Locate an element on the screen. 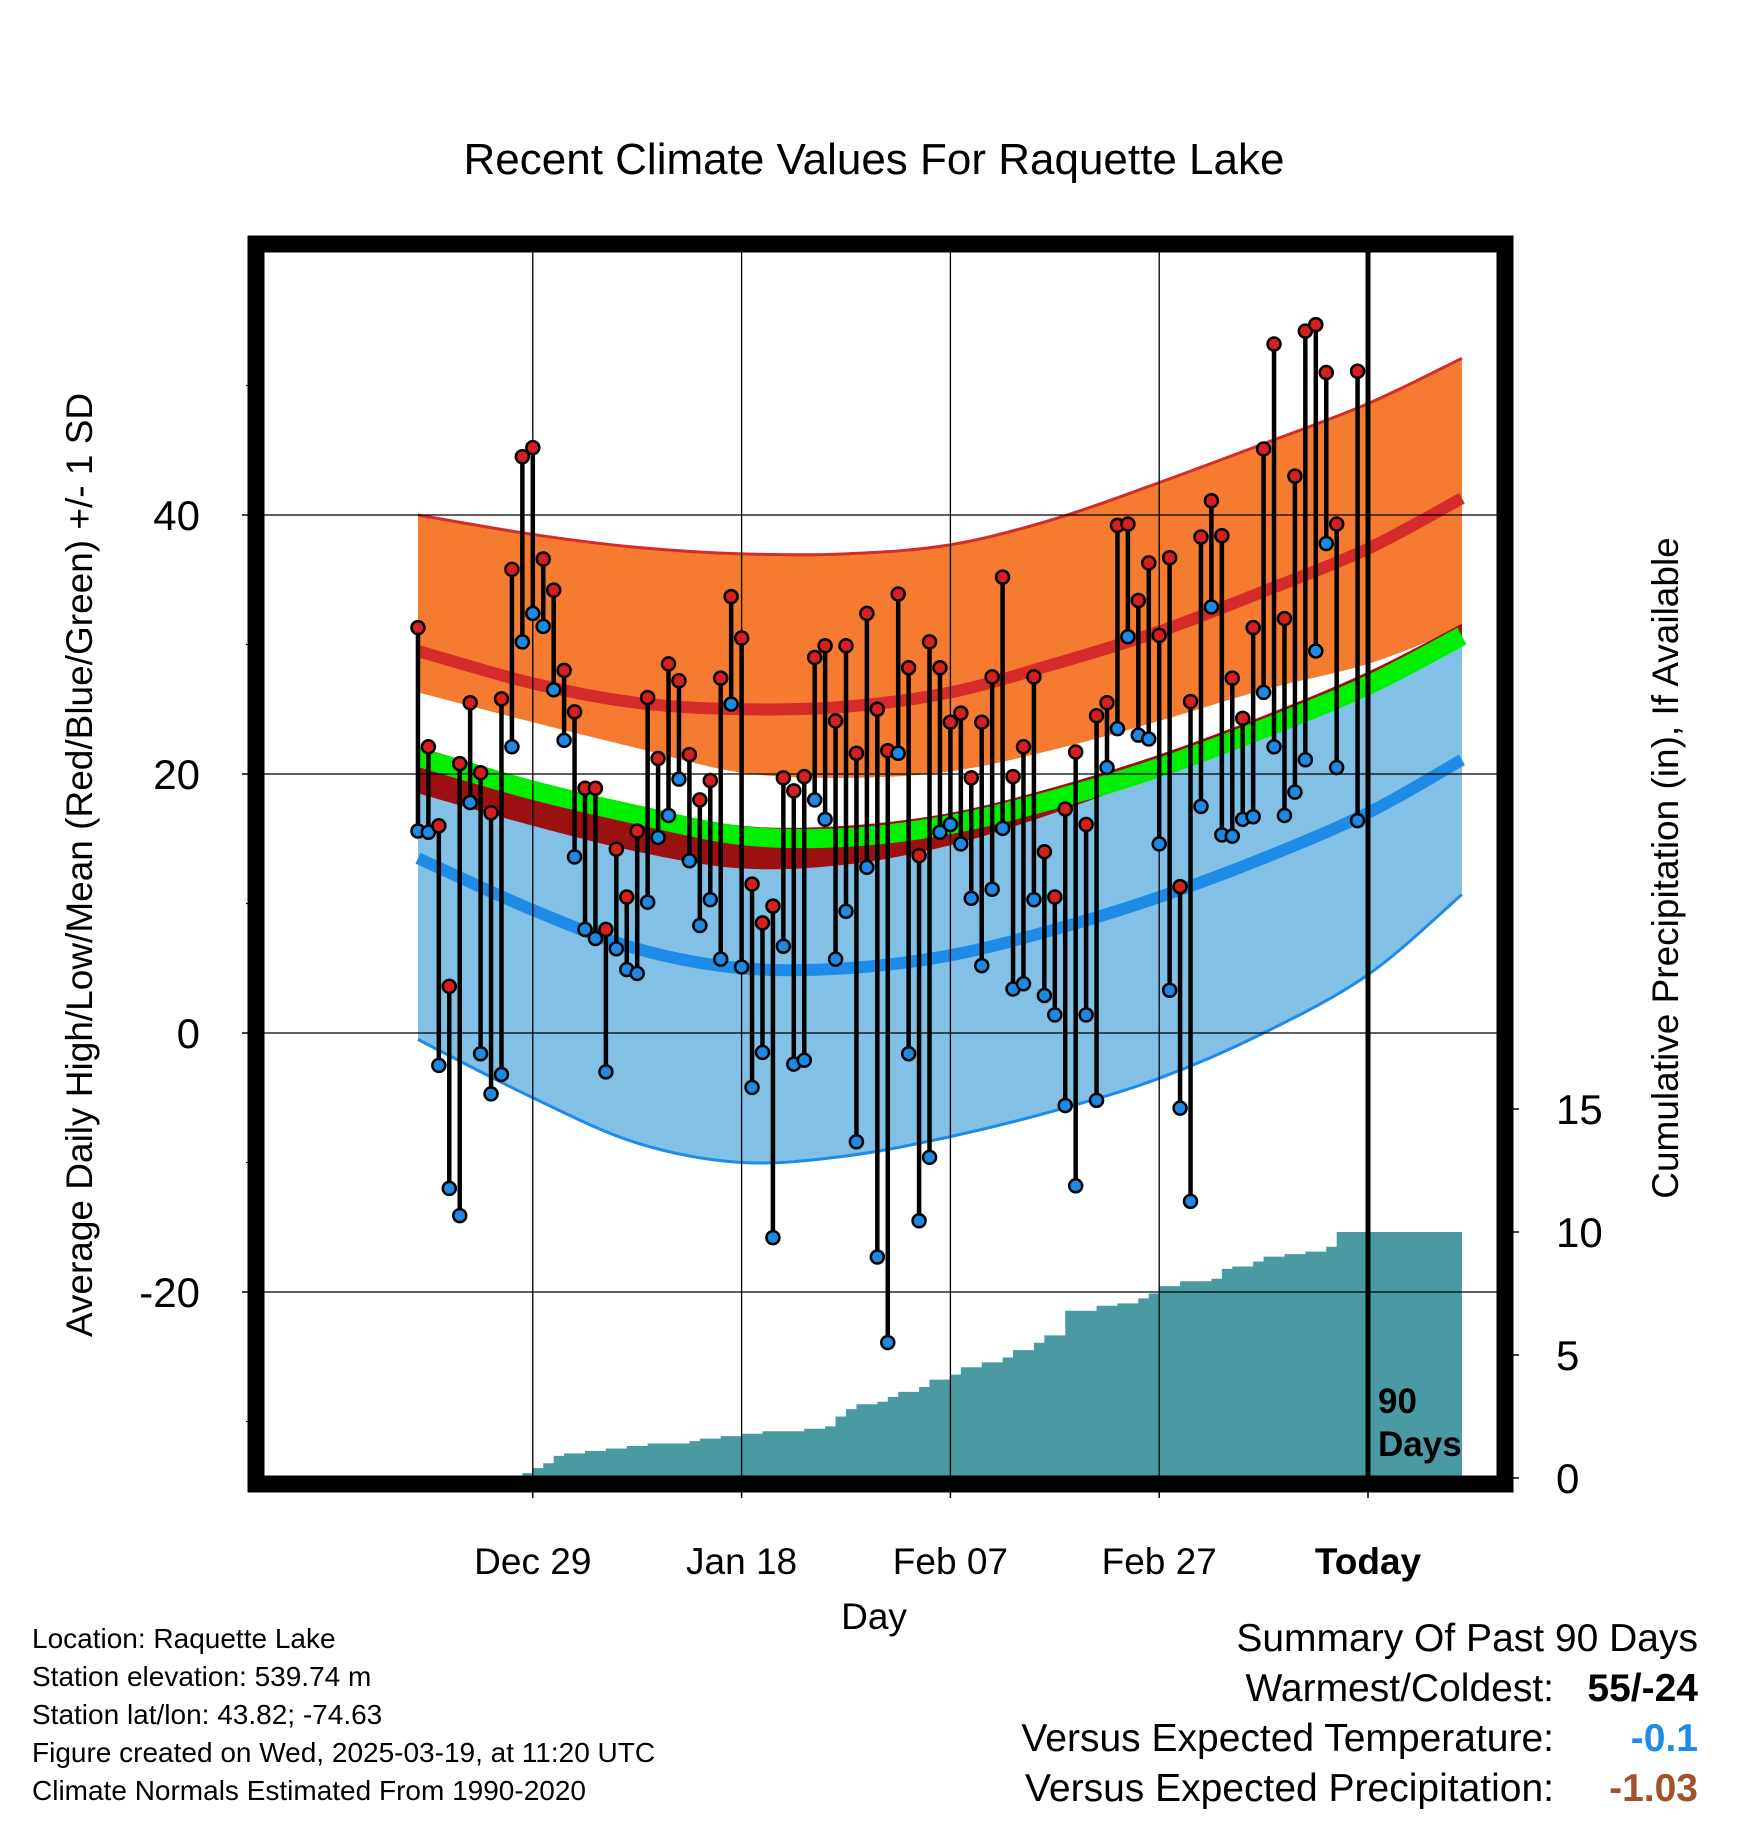 The image size is (1748, 1828). temp-anomaly-label: Versus Expected Temperature: is located at coordinates (1287, 1738).